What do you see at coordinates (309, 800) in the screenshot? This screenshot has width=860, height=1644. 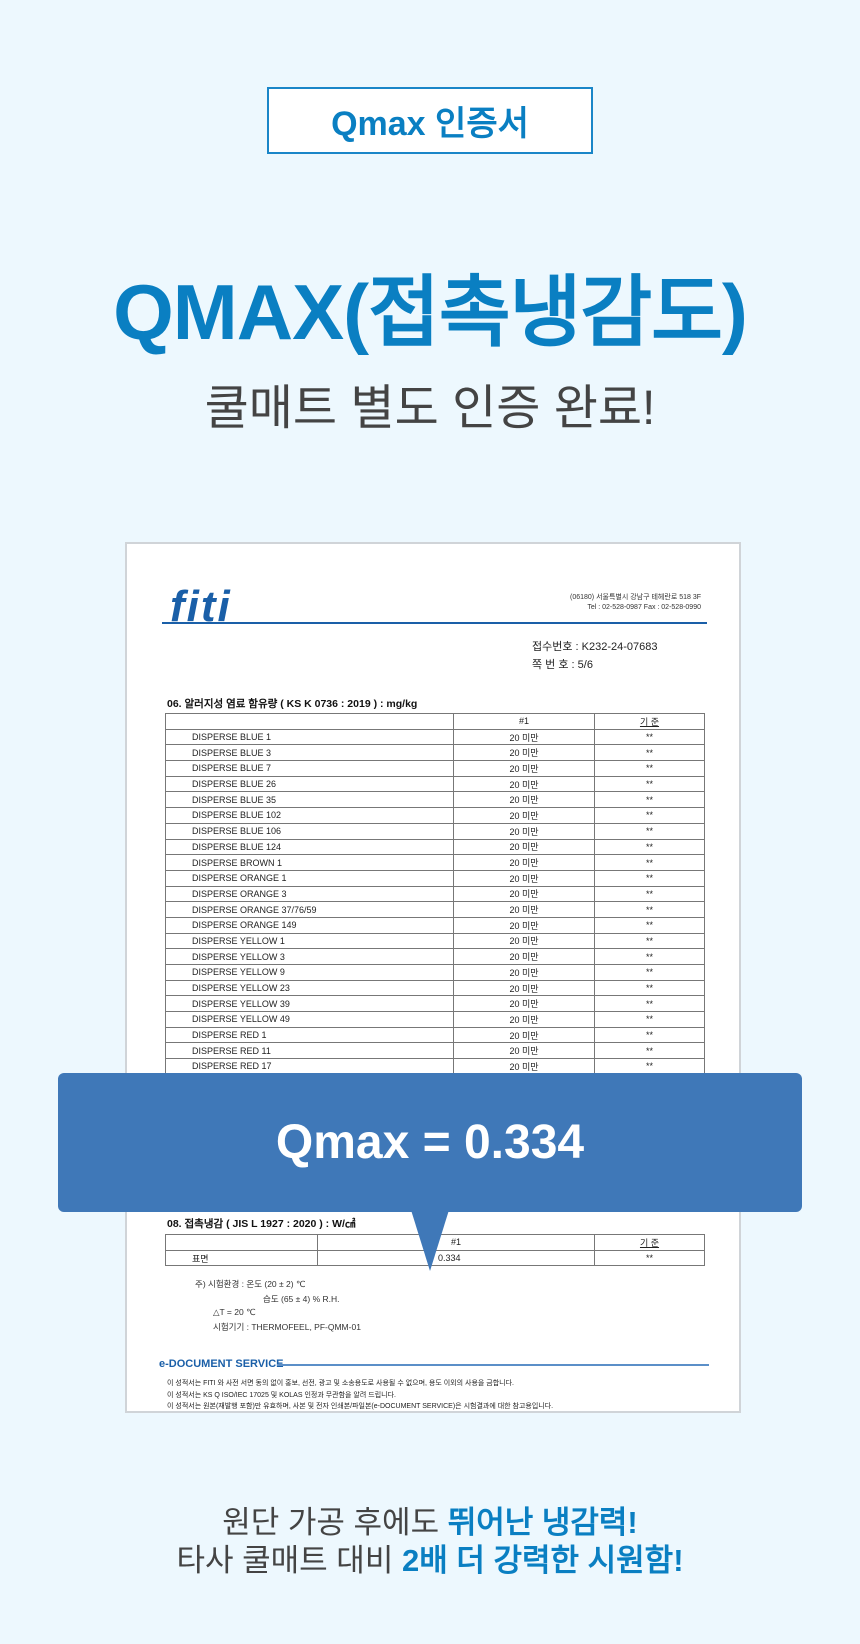 I see `row-name: DISPERSE BLUE 35` at bounding box center [309, 800].